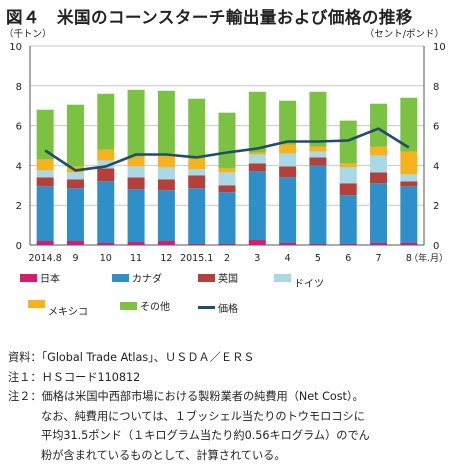 This screenshot has height=465, width=450. What do you see at coordinates (309, 284) in the screenshot?
I see `legend-label-germany: ドイツ` at bounding box center [309, 284].